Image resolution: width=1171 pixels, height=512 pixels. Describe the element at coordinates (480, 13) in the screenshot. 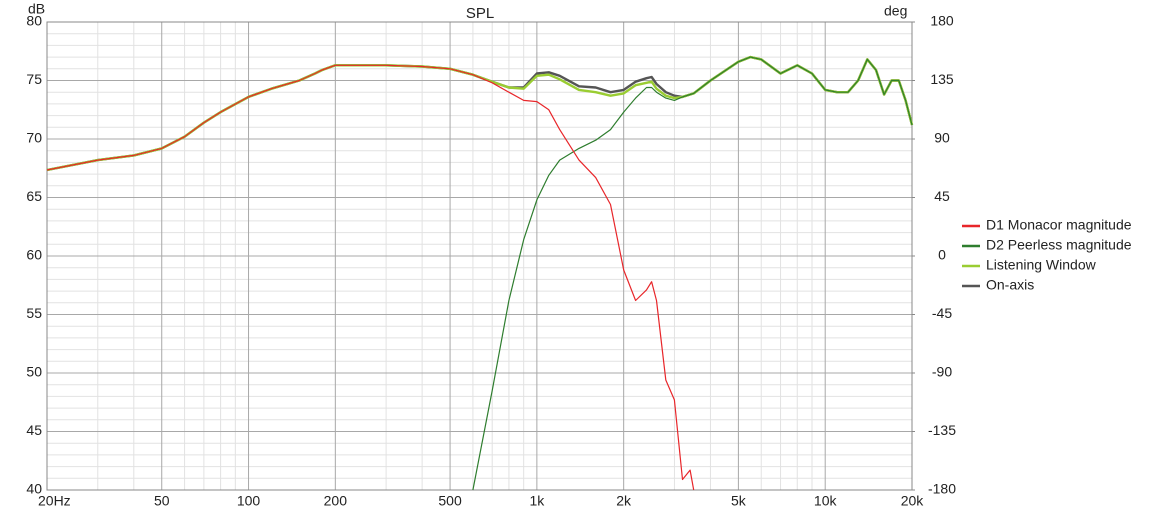

I see `chart-title: SPL` at that location.